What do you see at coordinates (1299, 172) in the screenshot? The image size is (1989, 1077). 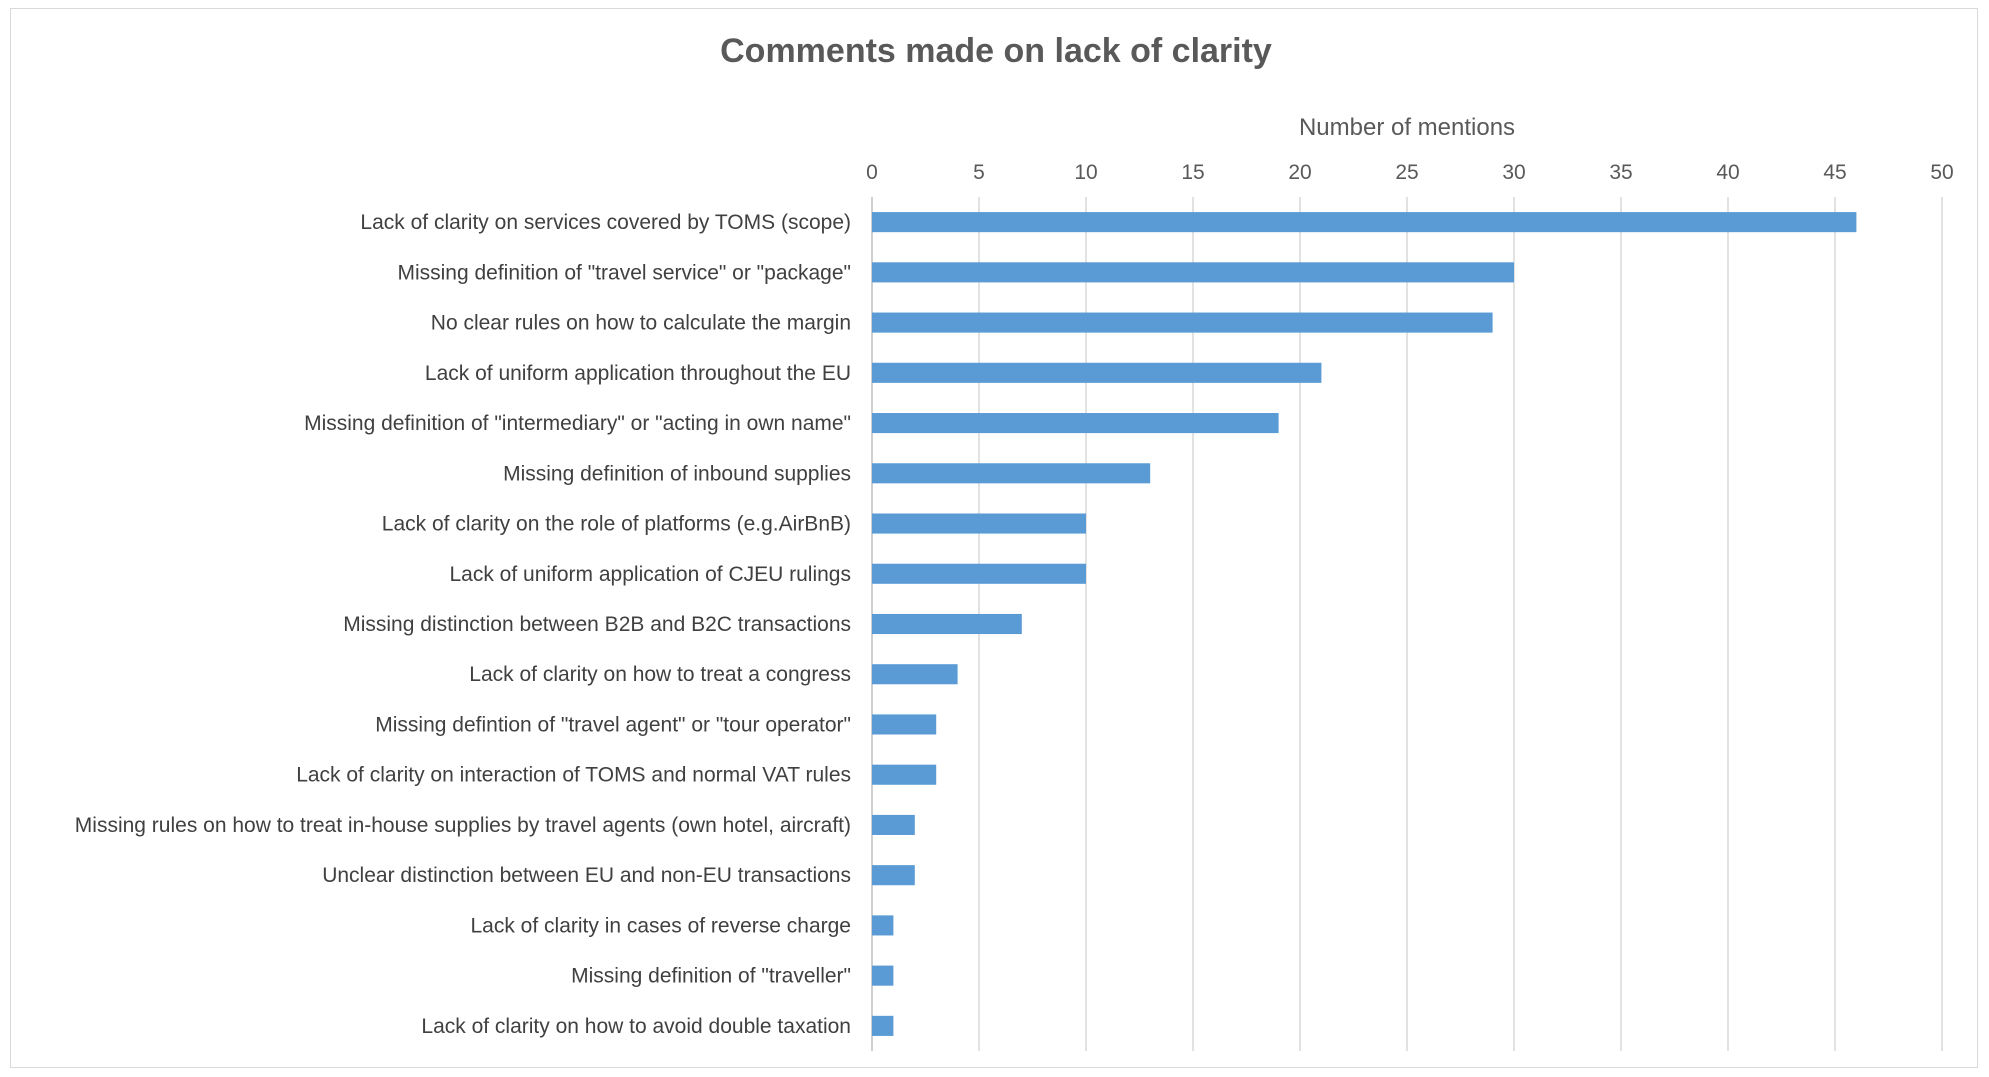 I see `x-tick-label: 20` at bounding box center [1299, 172].